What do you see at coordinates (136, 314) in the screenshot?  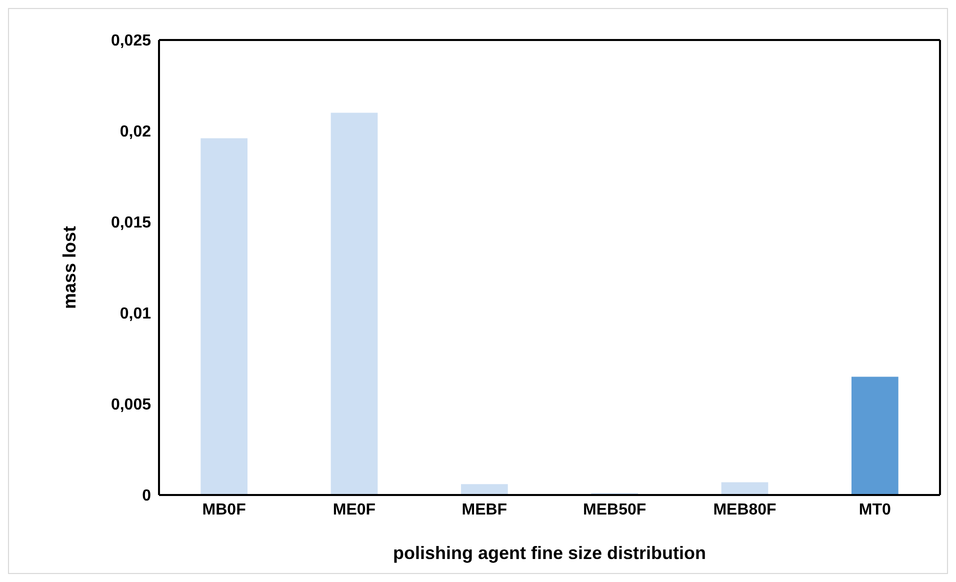 I see `y-tick-label: 0,01` at bounding box center [136, 314].